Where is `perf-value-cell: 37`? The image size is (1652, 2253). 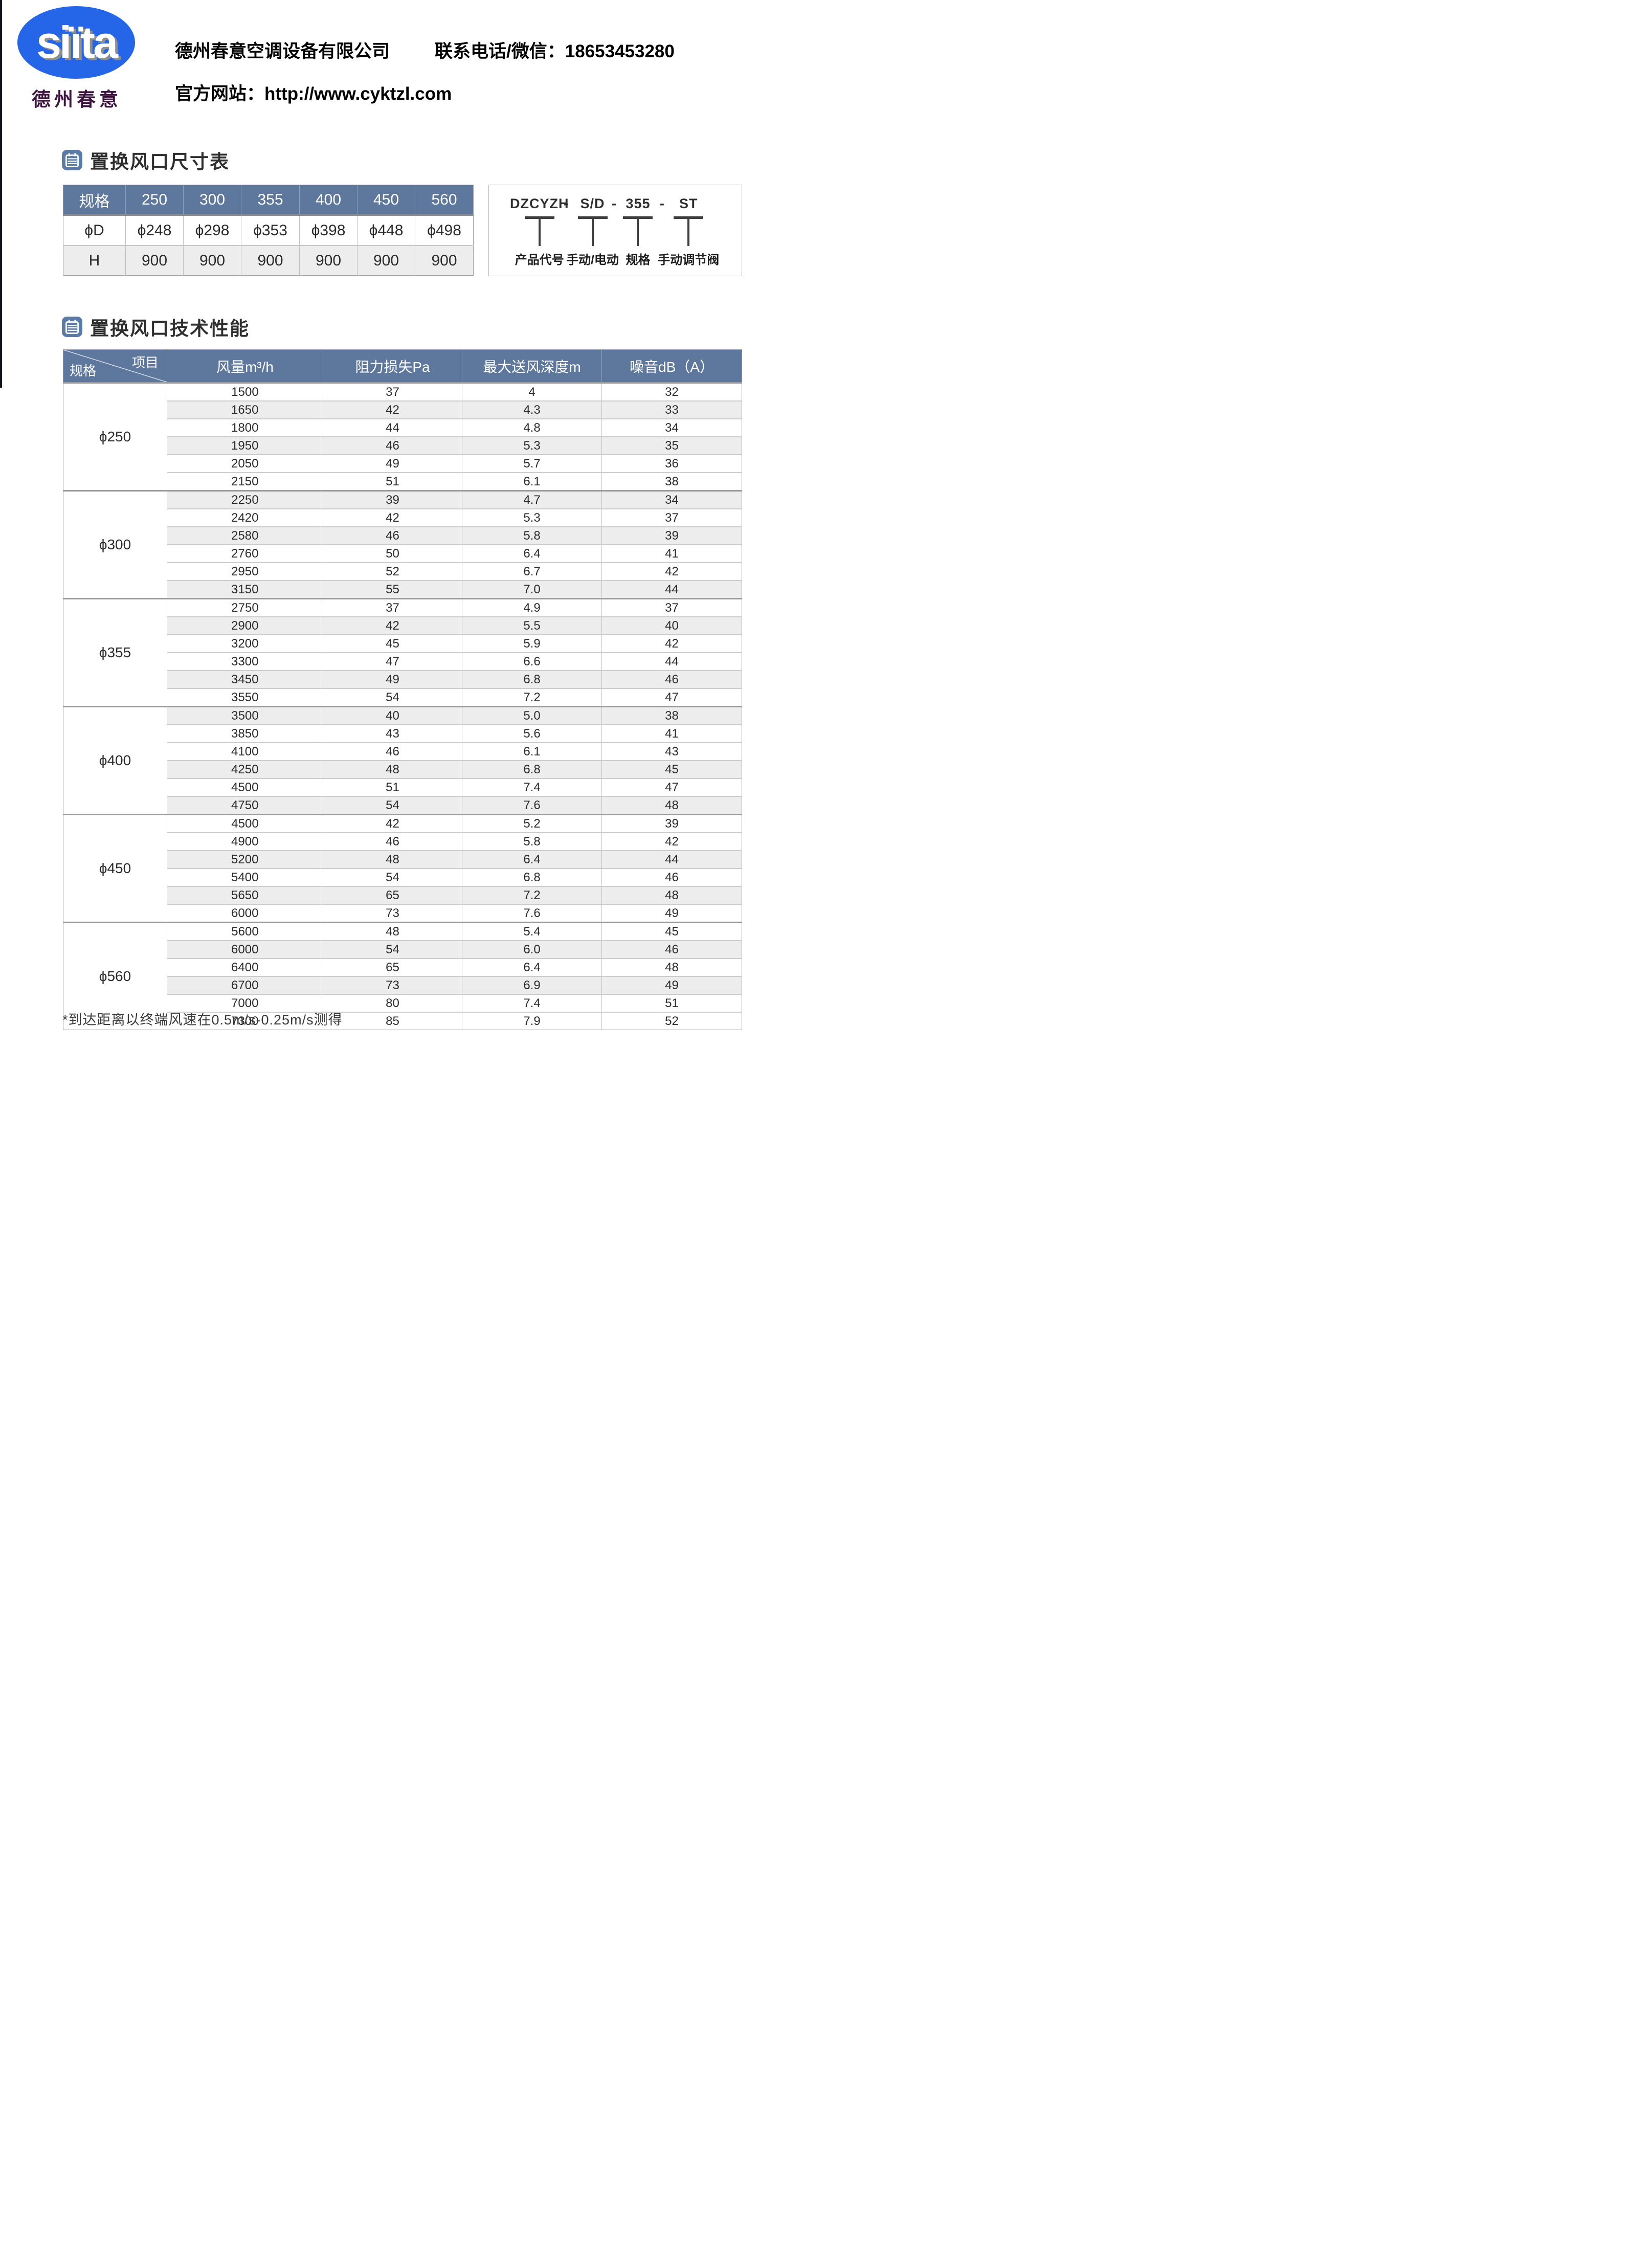 perf-value-cell: 37 is located at coordinates (392, 607).